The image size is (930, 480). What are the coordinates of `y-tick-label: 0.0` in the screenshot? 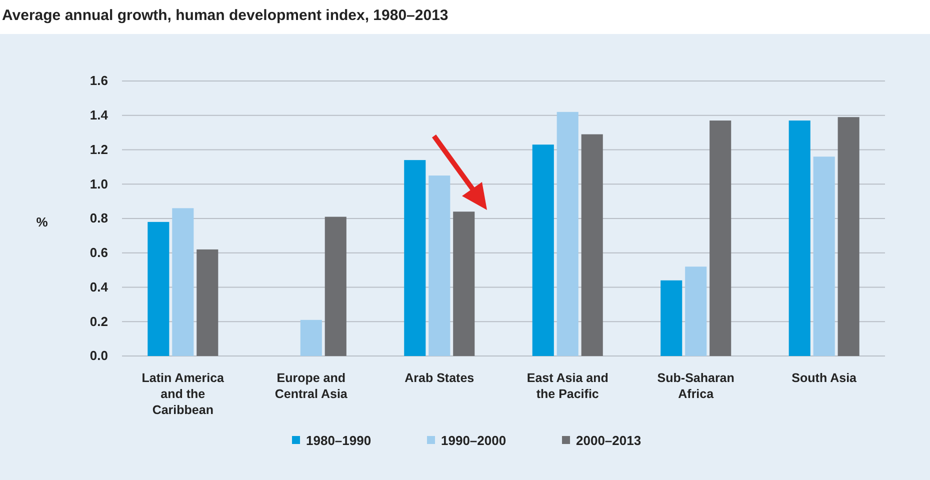 It's located at (99, 356).